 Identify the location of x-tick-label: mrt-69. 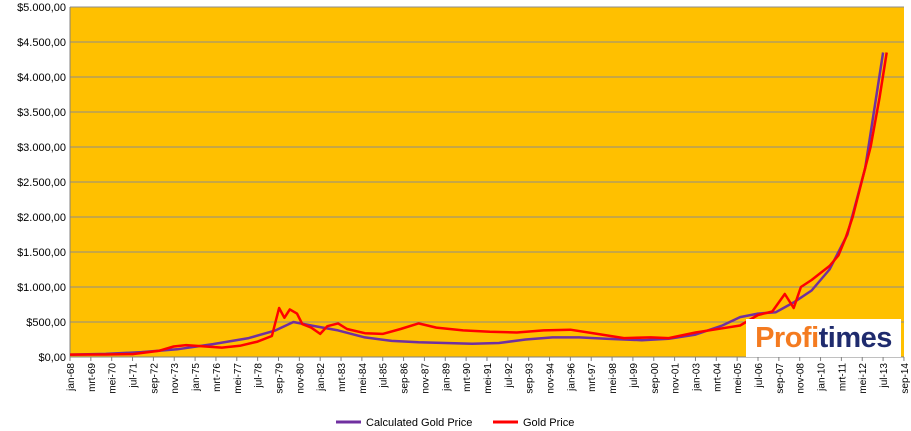
(92, 377).